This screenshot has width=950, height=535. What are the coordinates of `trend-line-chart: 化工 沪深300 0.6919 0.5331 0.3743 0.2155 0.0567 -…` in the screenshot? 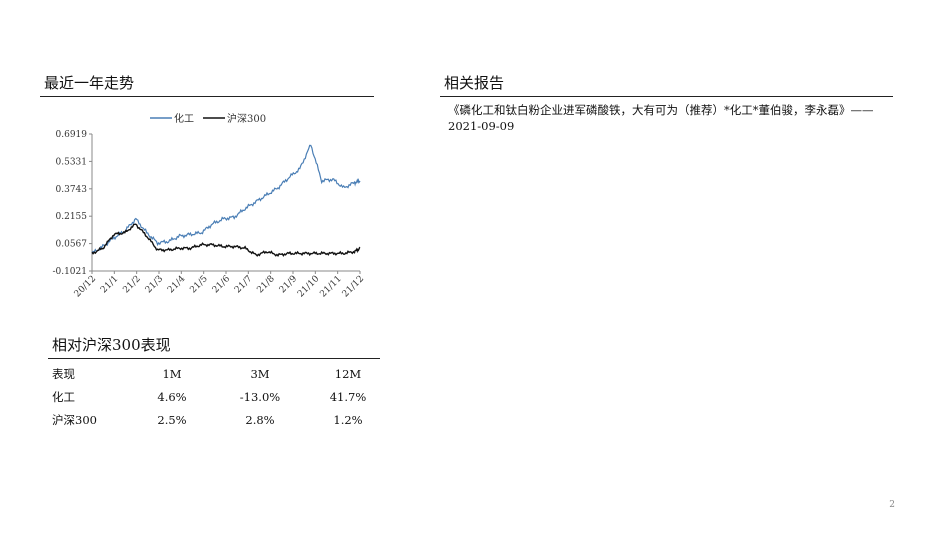 It's located at (209, 206).